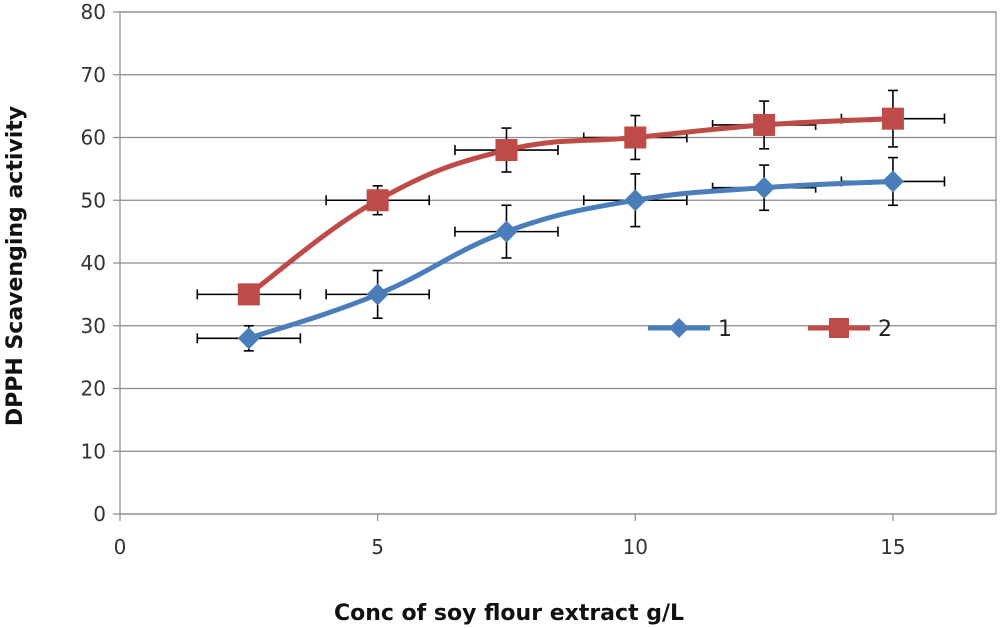 Image resolution: width=1000 pixels, height=628 pixels. I want to click on legend-label-2: 2, so click(885, 329).